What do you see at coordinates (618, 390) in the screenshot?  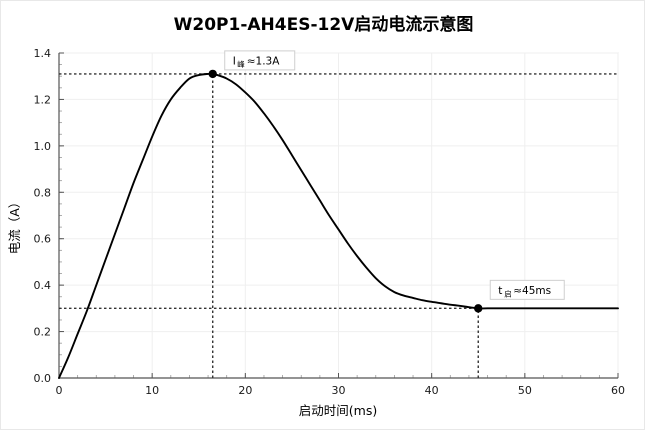 I see `x-tick-label: 60` at bounding box center [618, 390].